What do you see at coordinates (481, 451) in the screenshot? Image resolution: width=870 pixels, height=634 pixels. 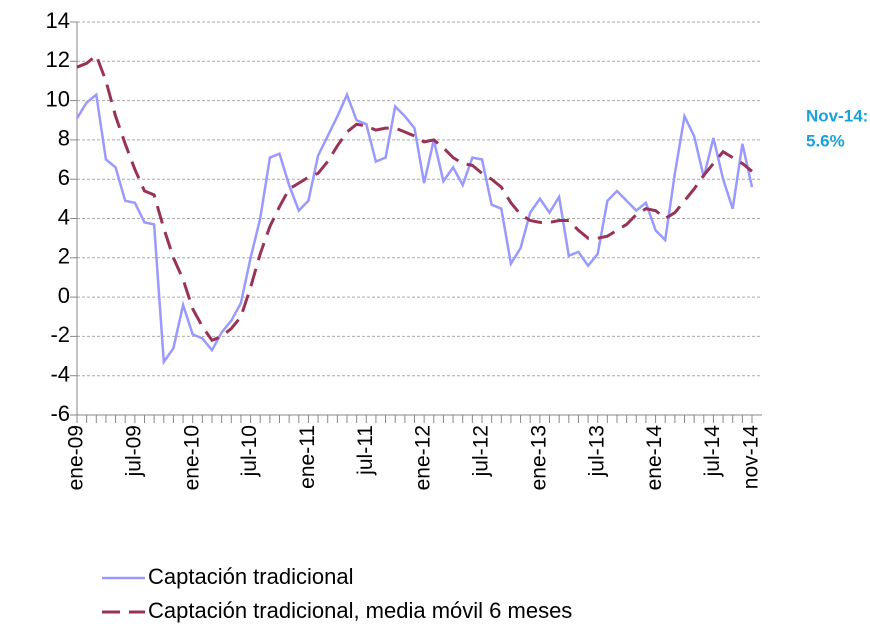 I see `x-tick-label: jul-12` at bounding box center [481, 451].